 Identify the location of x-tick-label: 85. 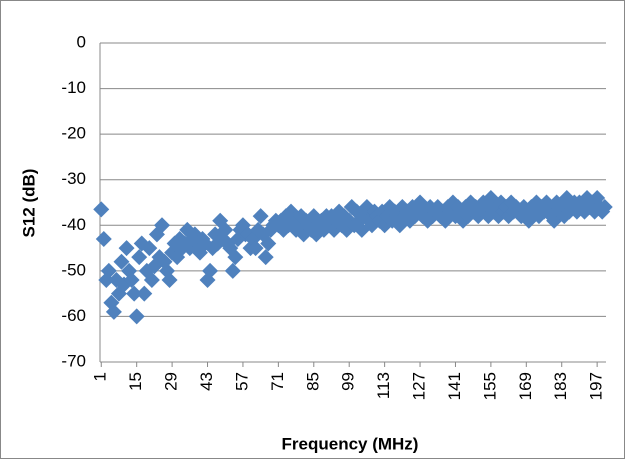
(312, 381).